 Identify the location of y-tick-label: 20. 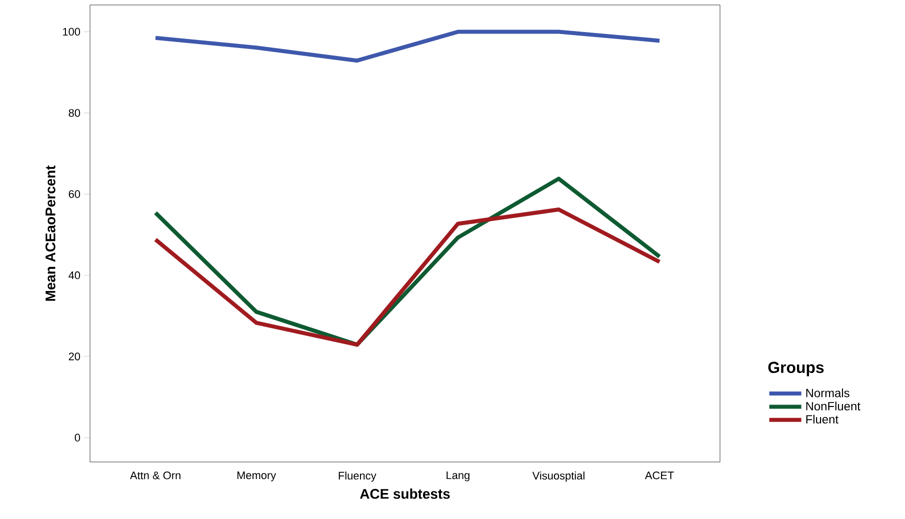
(74, 356).